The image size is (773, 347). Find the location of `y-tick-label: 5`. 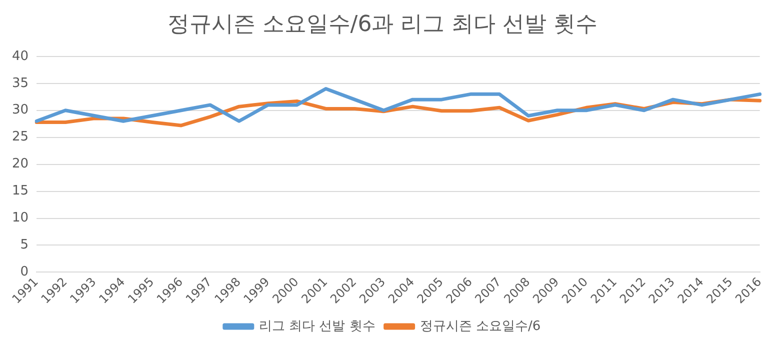

y-tick-label: 5 is located at coordinates (24, 245).